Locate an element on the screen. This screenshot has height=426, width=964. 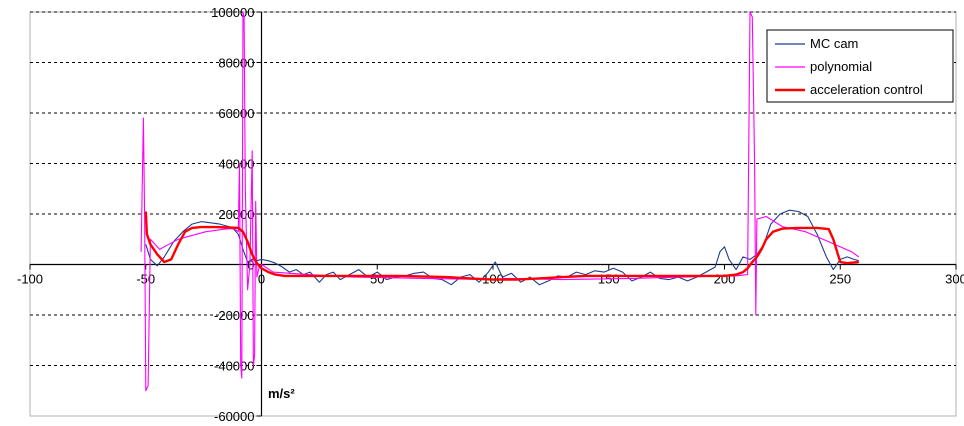
x-tick-label: 200 is located at coordinates (725, 279).